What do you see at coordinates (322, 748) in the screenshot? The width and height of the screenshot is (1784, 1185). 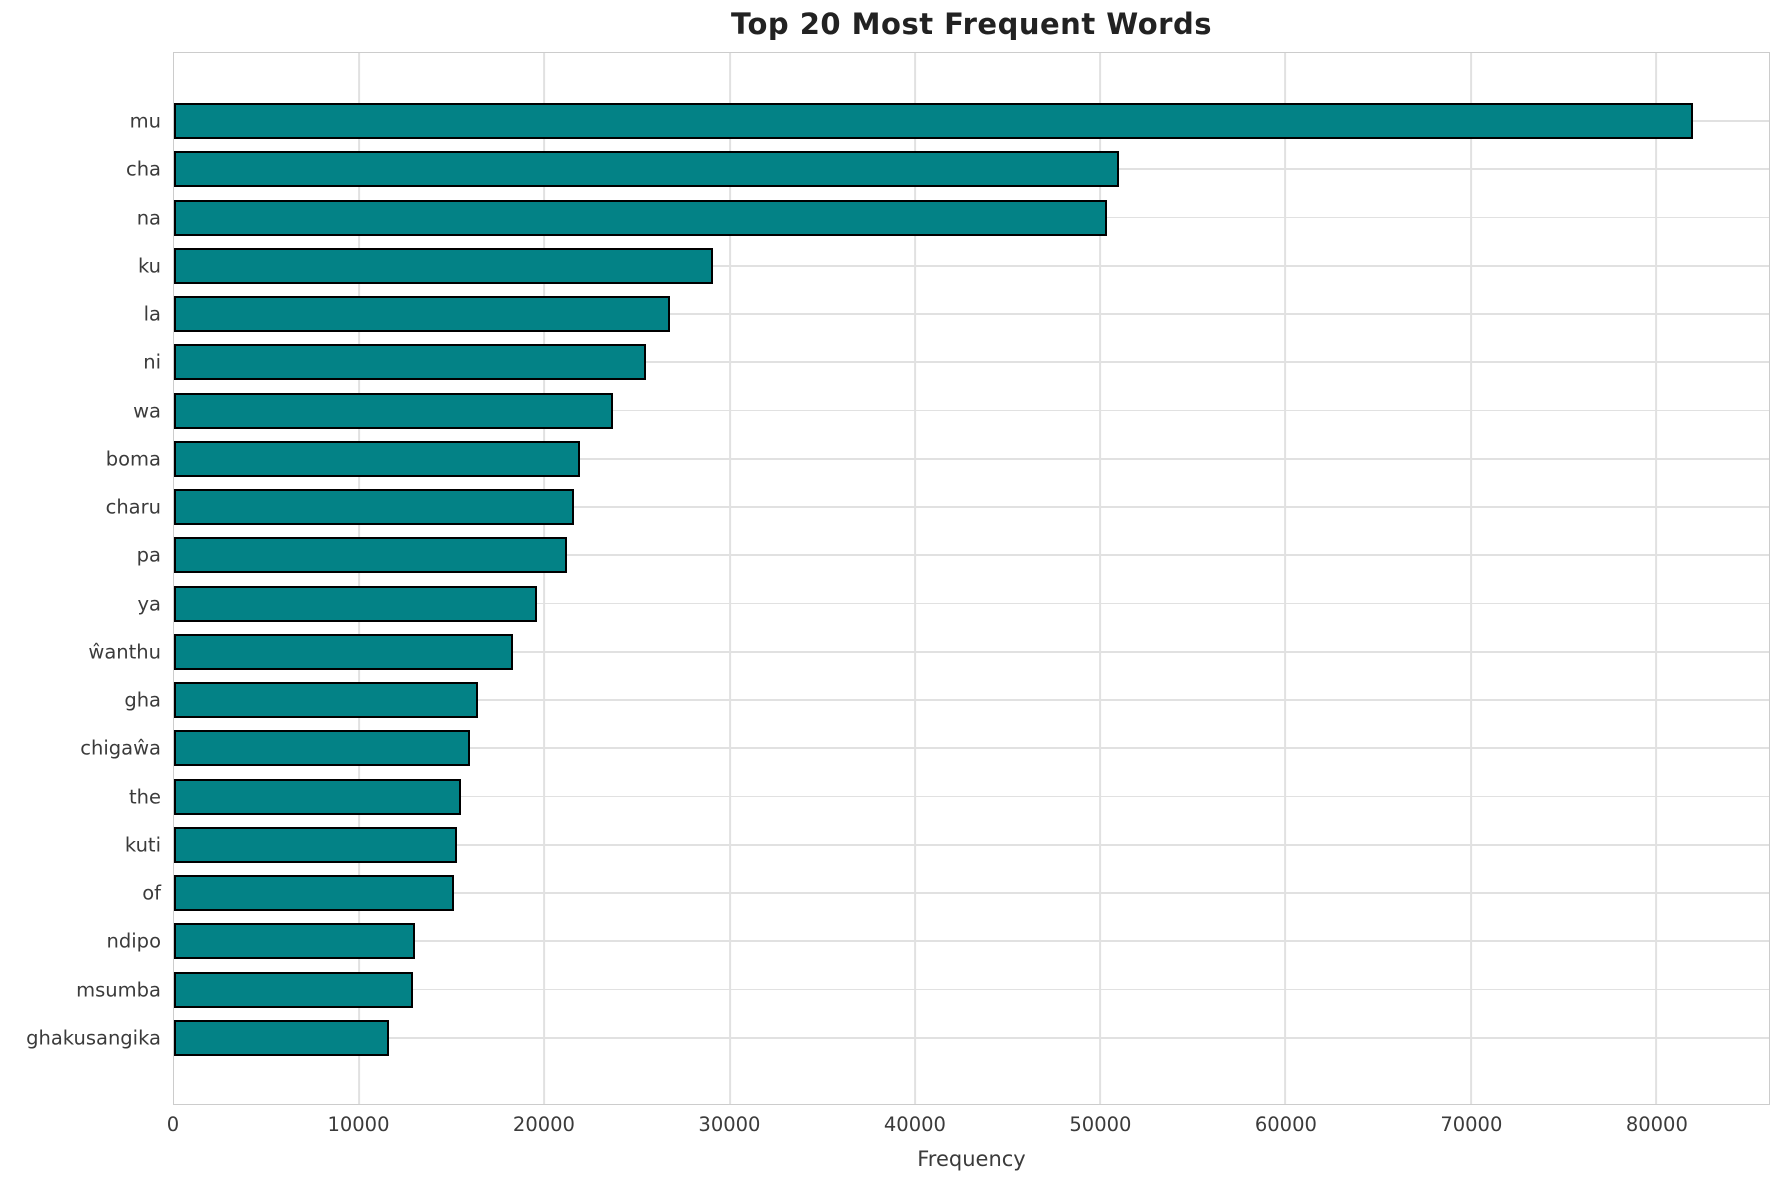 I see `bar-chigaŵa` at bounding box center [322, 748].